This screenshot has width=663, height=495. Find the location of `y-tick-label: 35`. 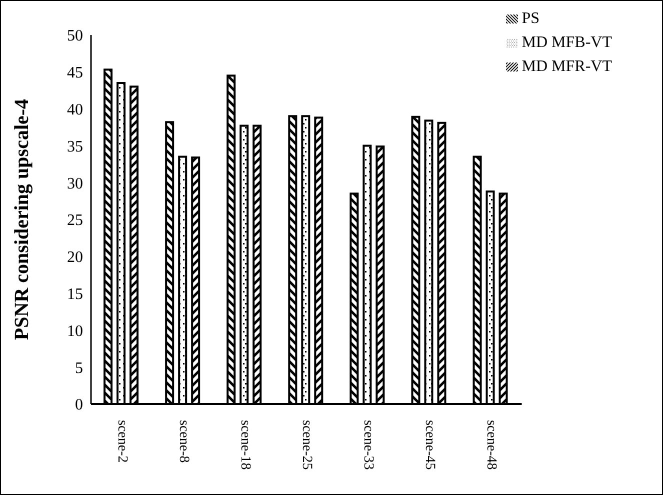

y-tick-label: 35 is located at coordinates (75, 147).